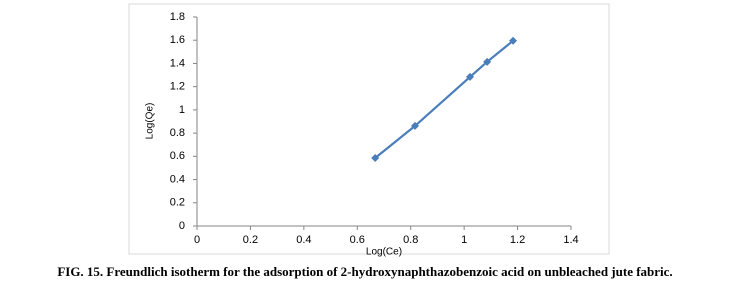  Describe the element at coordinates (197, 240) in the screenshot. I see `x-tick-label: 0` at that location.